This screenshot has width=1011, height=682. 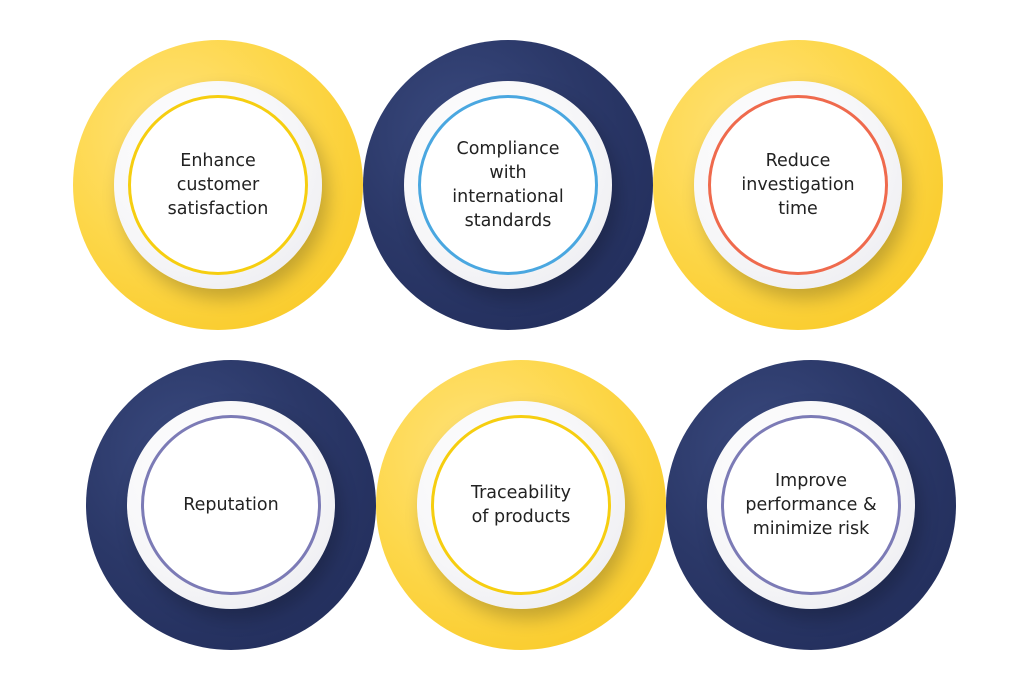 I want to click on inner-circle: Enhance customer satisfaction, so click(x=218, y=185).